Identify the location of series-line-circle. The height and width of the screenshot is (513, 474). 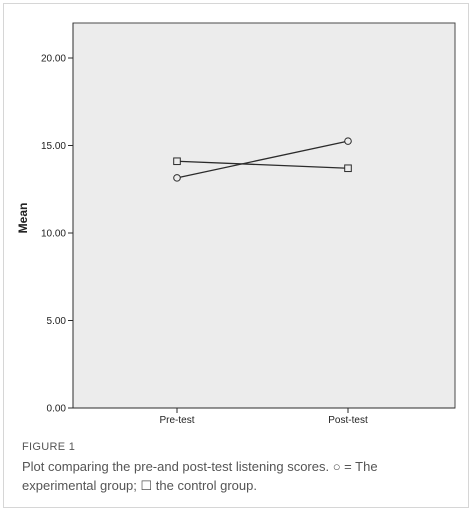
(262, 159).